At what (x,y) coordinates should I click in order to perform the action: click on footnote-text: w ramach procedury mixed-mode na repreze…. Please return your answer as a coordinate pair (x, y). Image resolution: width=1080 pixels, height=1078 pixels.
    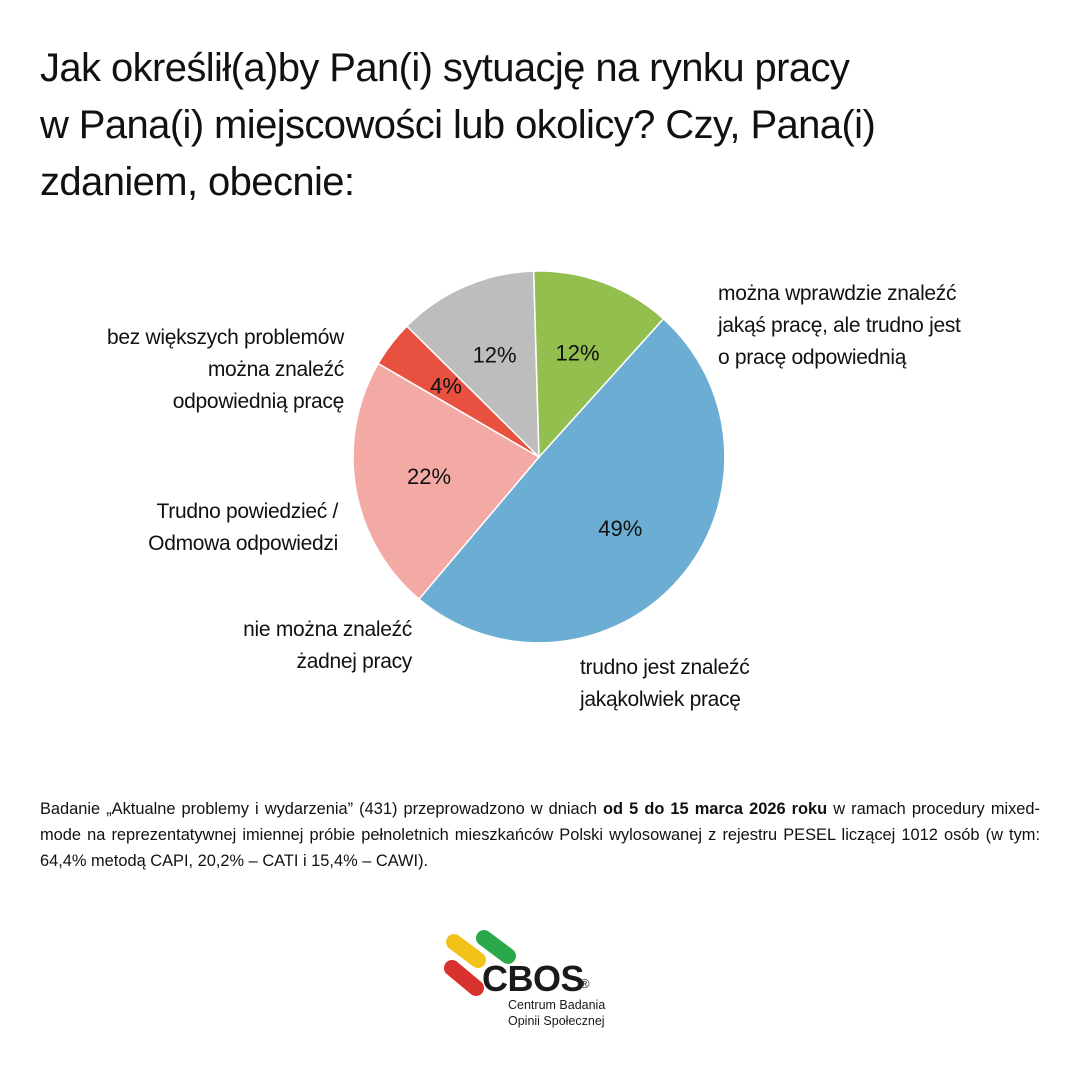
    Looking at the image, I should click on (540, 835).